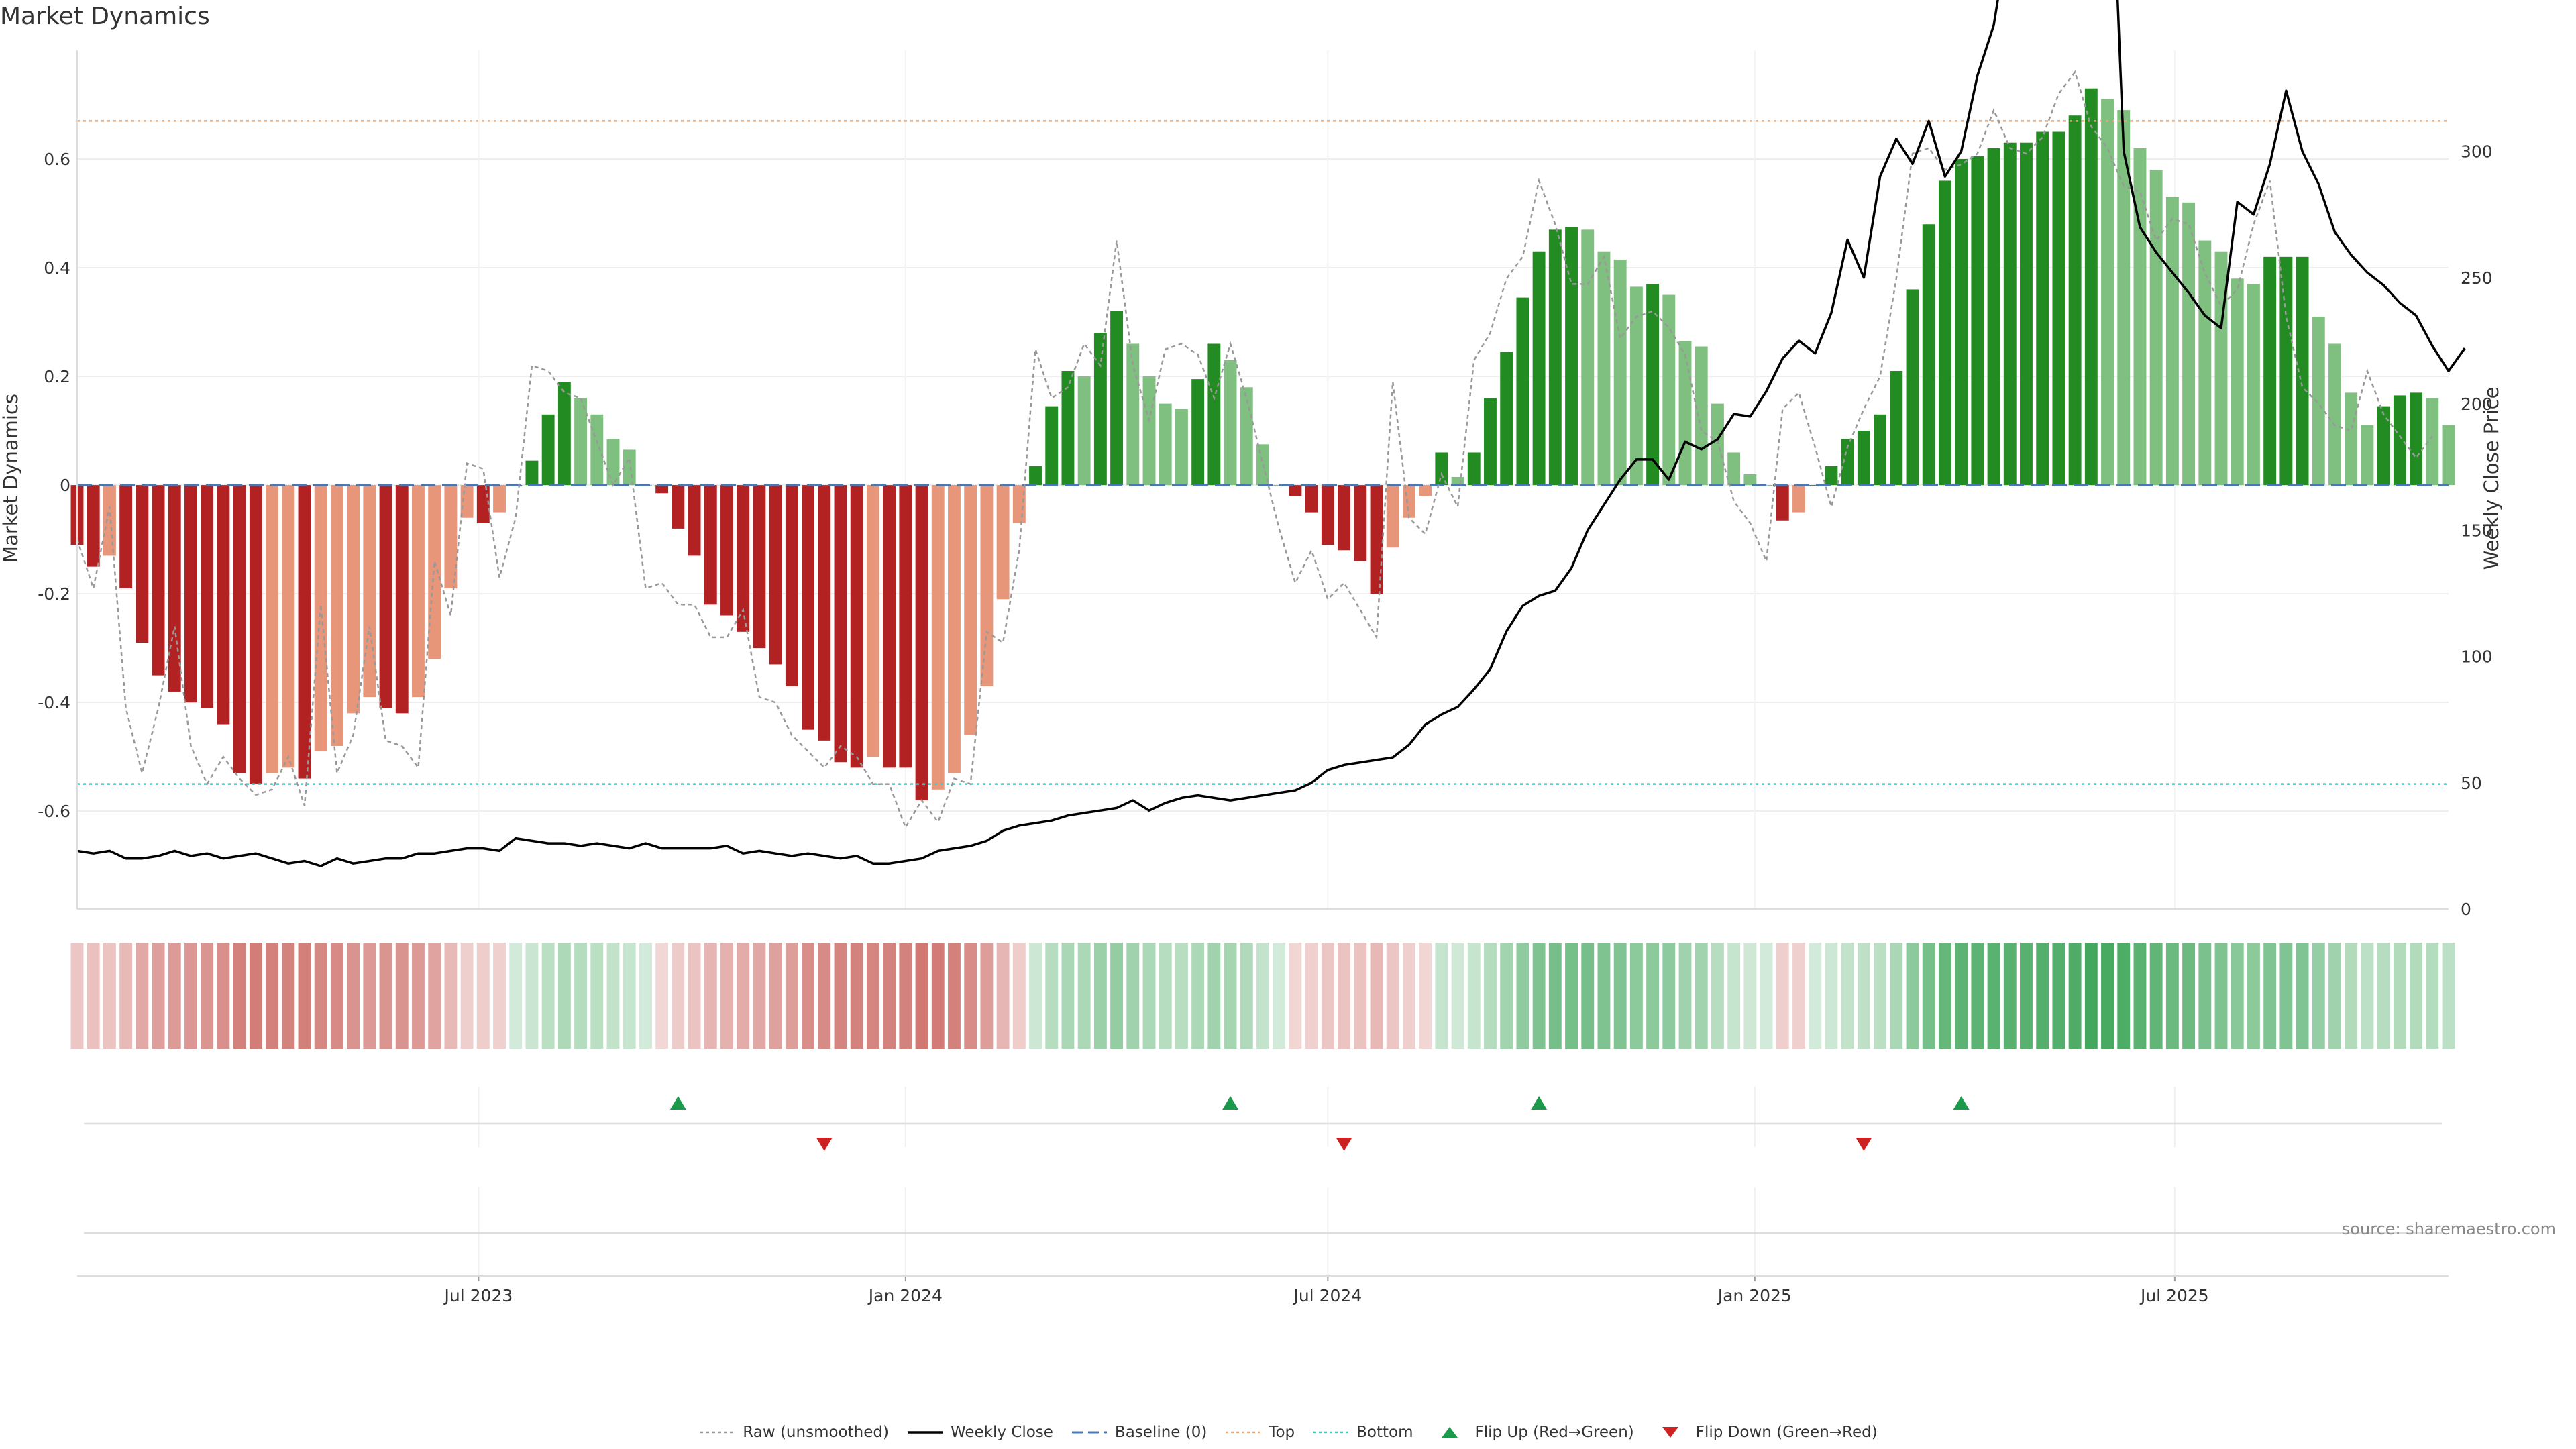 This screenshot has width=2576, height=1449. I want to click on x-tick-label: Jul 2025, so click(2174, 1295).